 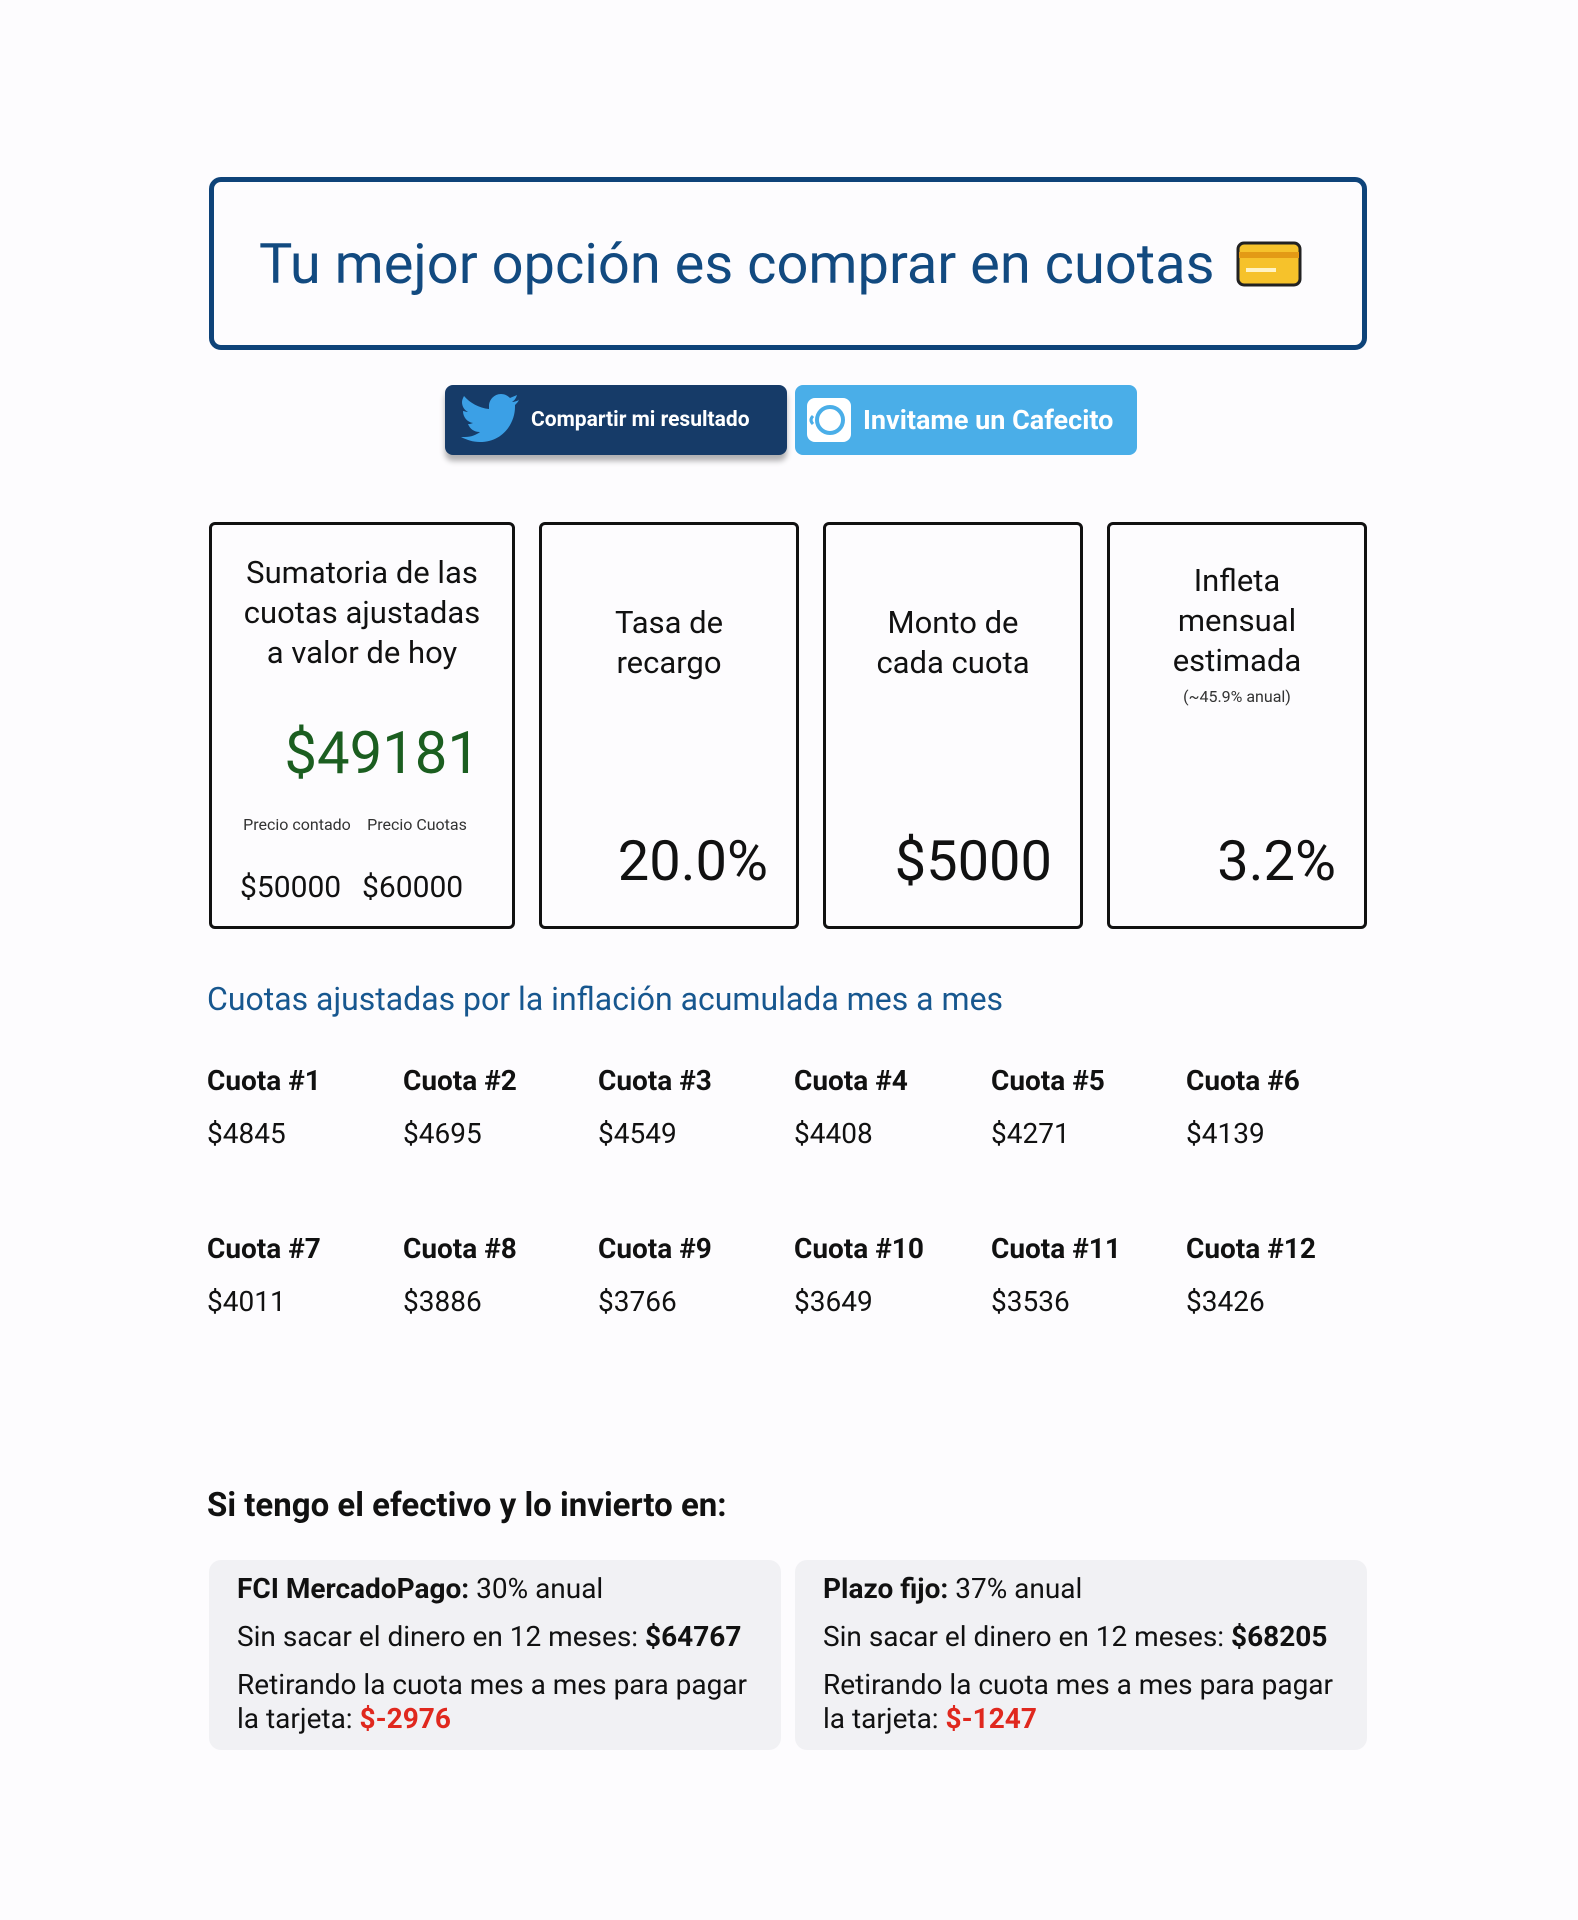 What do you see at coordinates (859, 1248) in the screenshot?
I see `installment-label: Cuota #10` at bounding box center [859, 1248].